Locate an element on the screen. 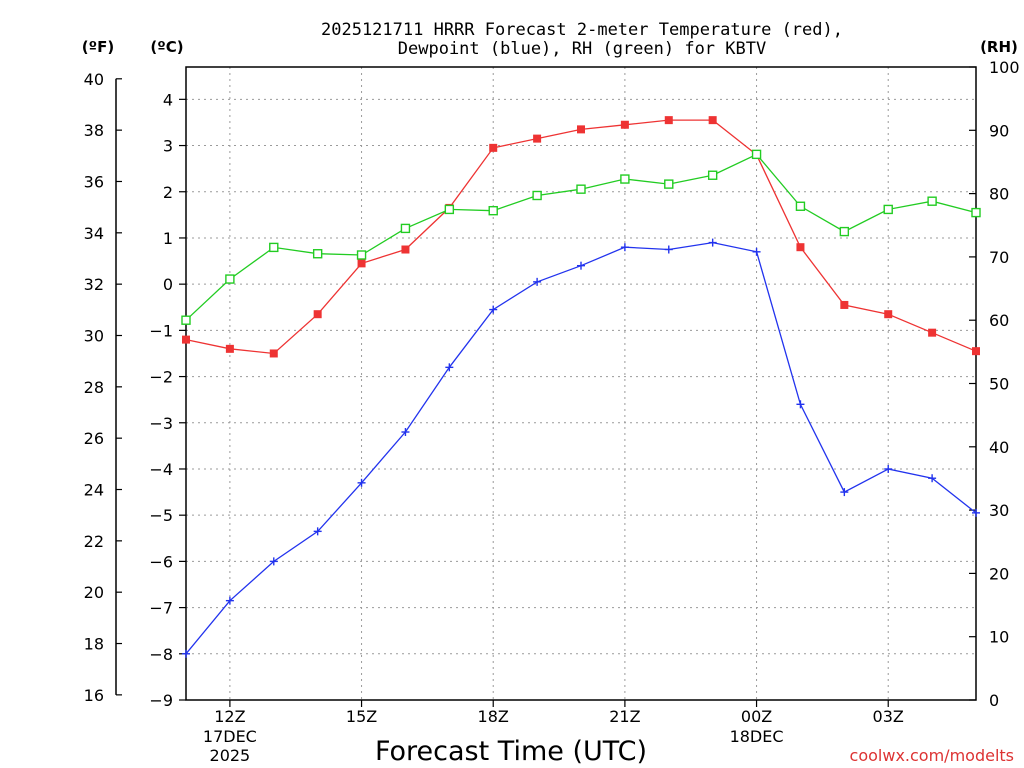 The width and height of the screenshot is (1024, 768). fahrenheit-tick-label: 24 is located at coordinates (94, 490).